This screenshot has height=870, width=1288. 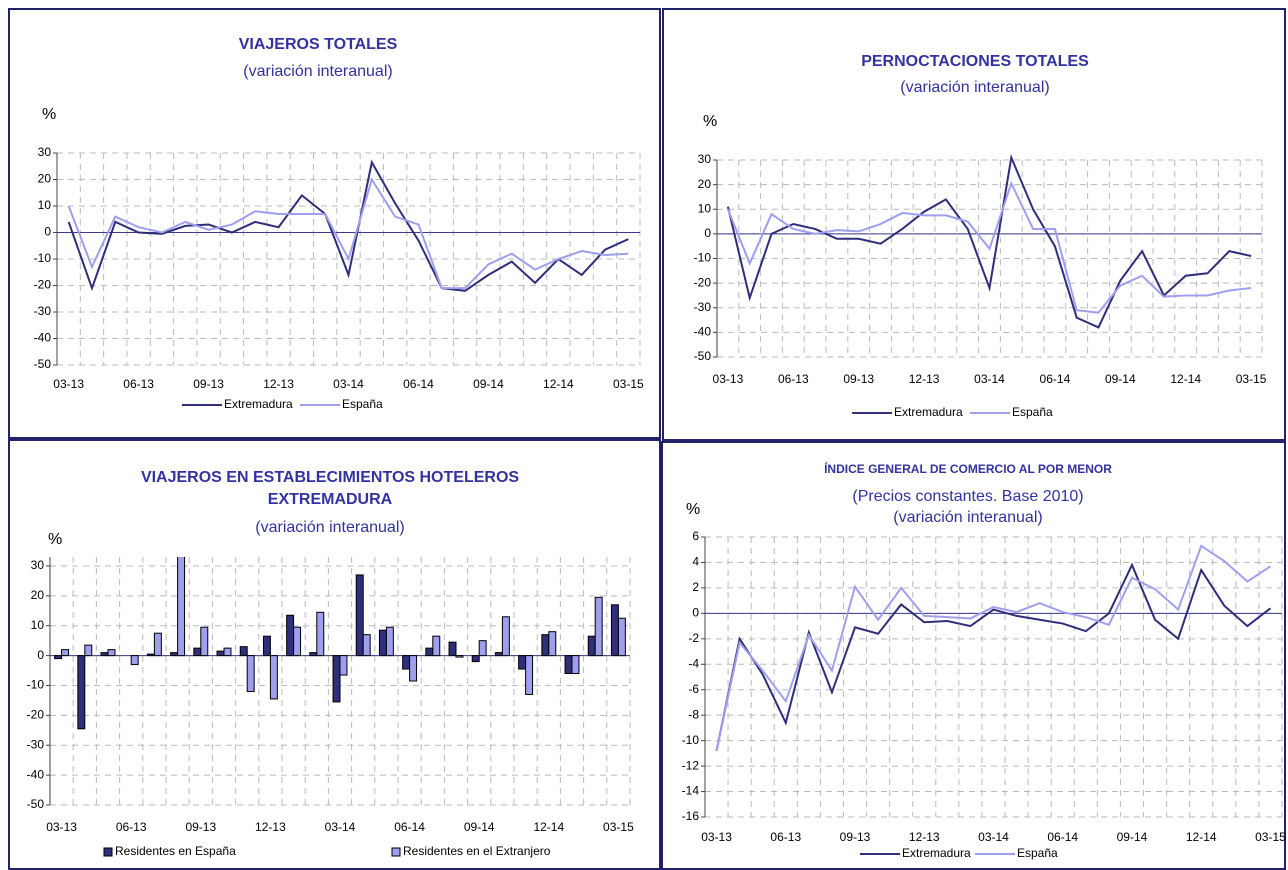 What do you see at coordinates (693, 638) in the screenshot?
I see `y-tick-label: -2` at bounding box center [693, 638].